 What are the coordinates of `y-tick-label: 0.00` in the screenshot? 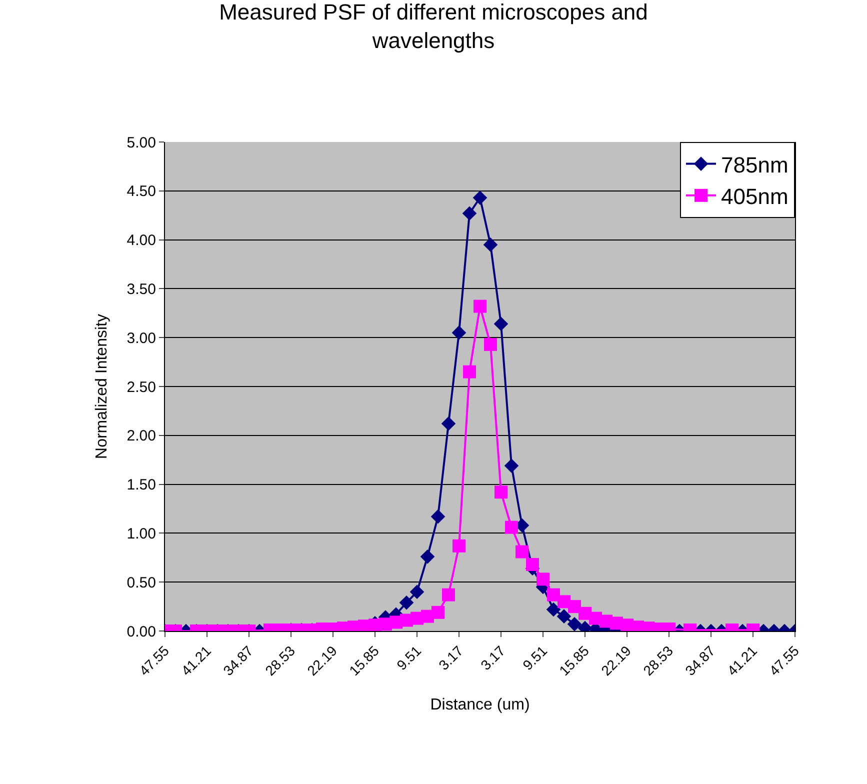 It's located at (141, 631).